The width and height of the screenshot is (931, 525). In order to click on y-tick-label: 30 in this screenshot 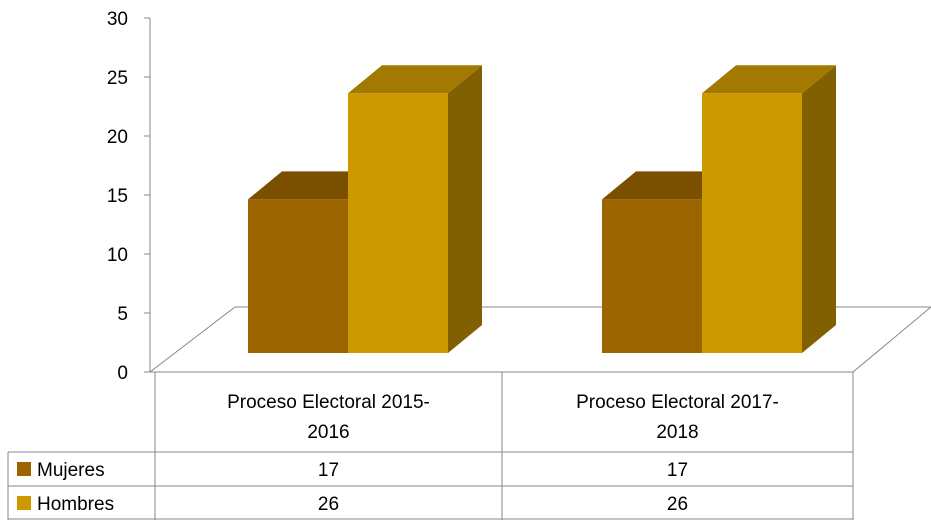, I will do `click(117, 19)`.